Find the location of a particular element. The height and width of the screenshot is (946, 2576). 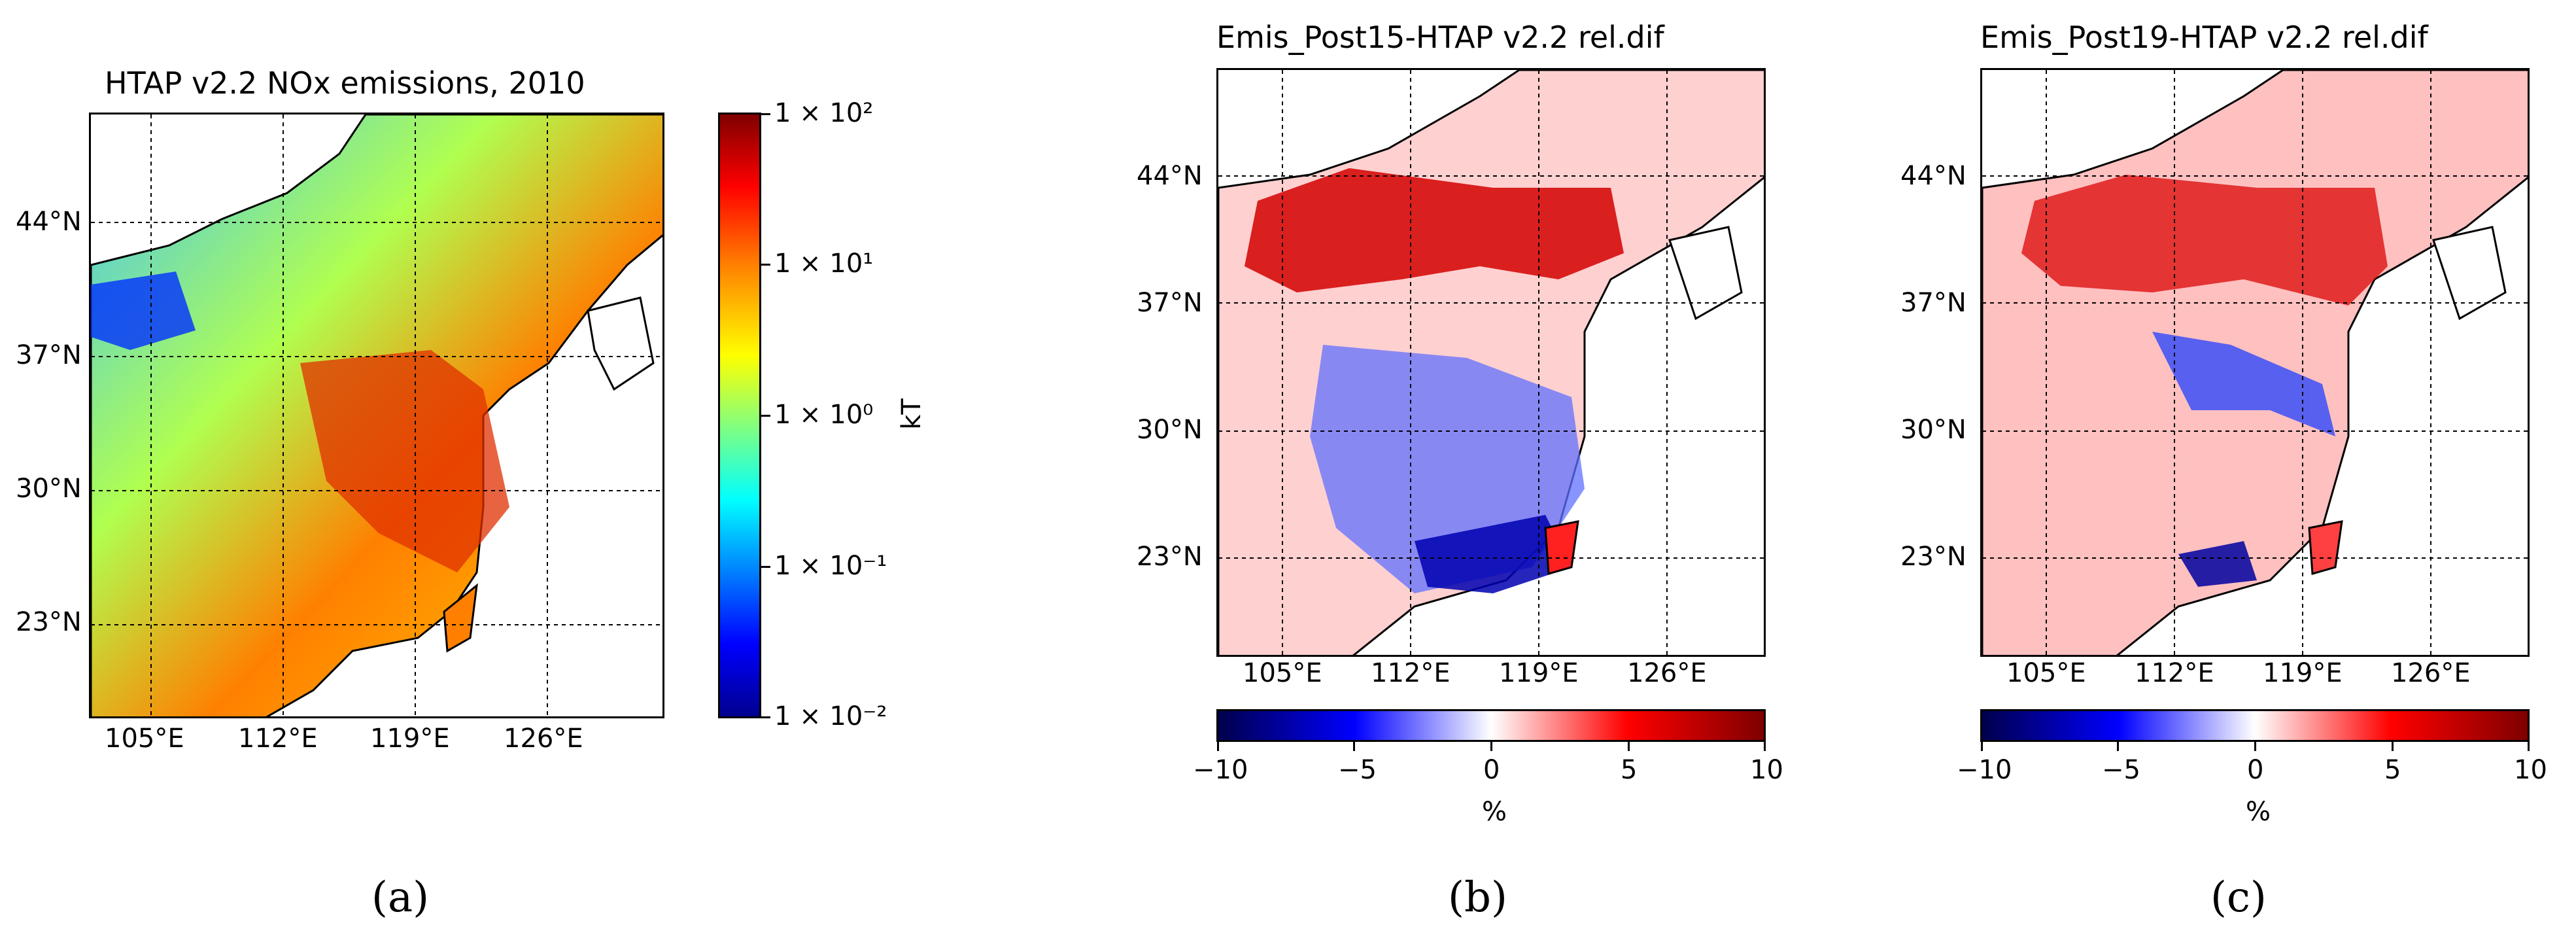

hotspot-region is located at coordinates (405, 461).